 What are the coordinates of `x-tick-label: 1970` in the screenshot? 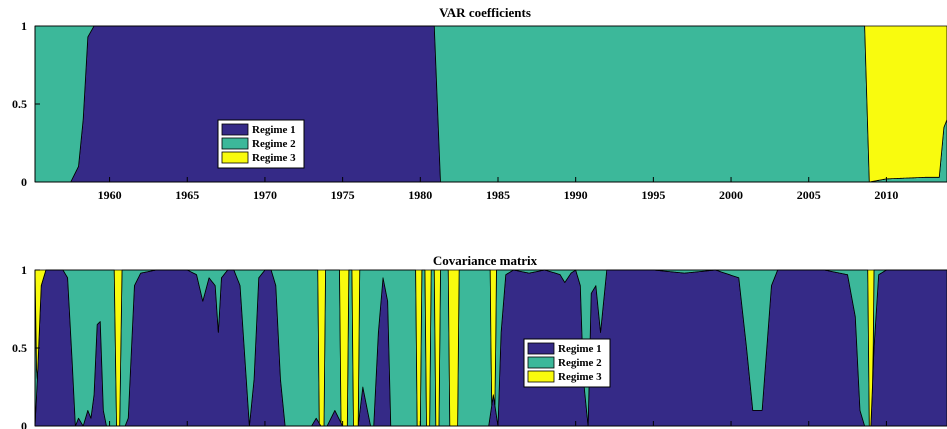 It's located at (265, 195).